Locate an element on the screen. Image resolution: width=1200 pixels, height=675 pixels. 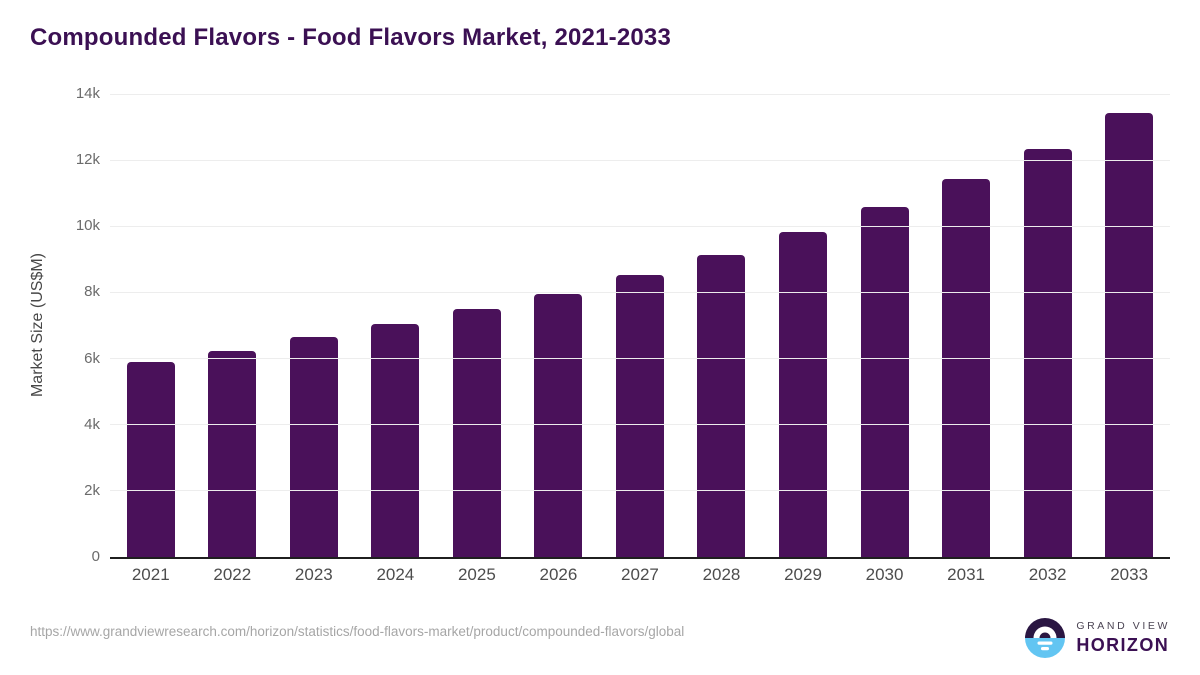
x-label-2031: 2031 is located at coordinates (966, 574).